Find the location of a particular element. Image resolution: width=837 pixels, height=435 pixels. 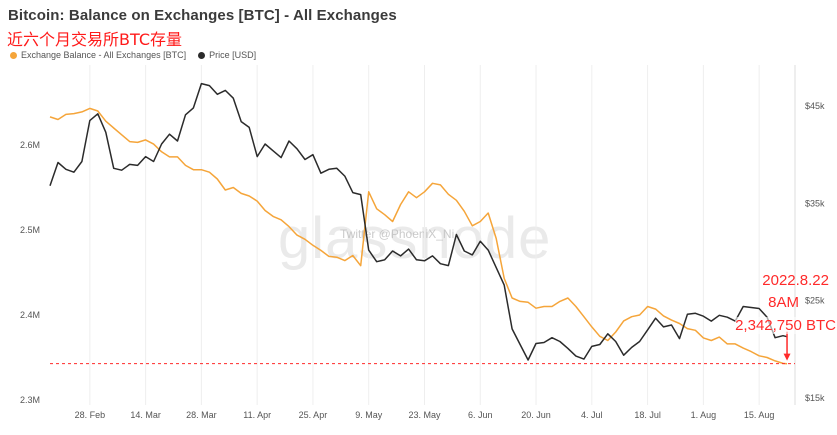

x-tick-label: 23. May is located at coordinates (424, 415).